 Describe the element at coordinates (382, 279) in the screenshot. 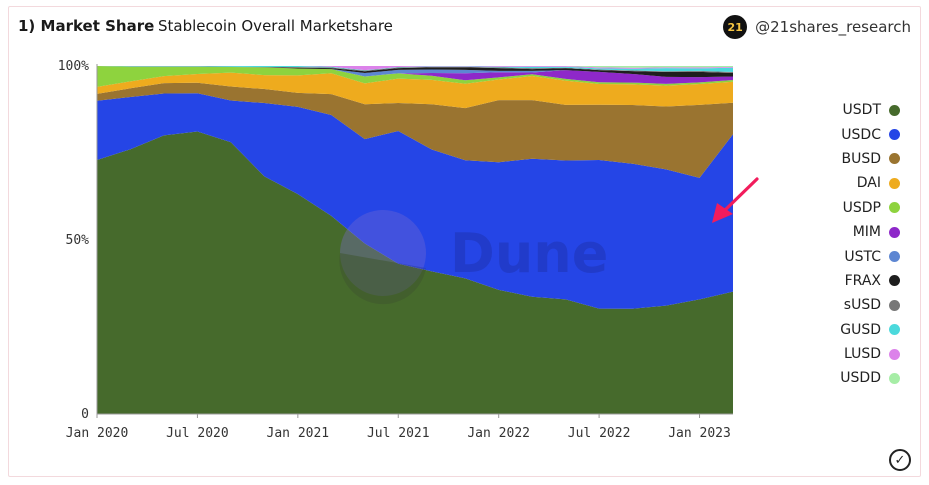

I see `dune-watermark-icon-shade` at that location.